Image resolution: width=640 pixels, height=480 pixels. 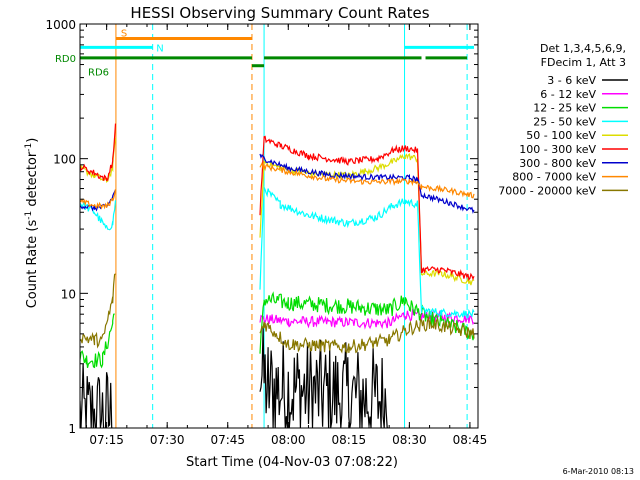 What do you see at coordinates (292, 462) in the screenshot?
I see `x-axis-label: Start Time (04-Nov-03 07:08:22)` at bounding box center [292, 462].